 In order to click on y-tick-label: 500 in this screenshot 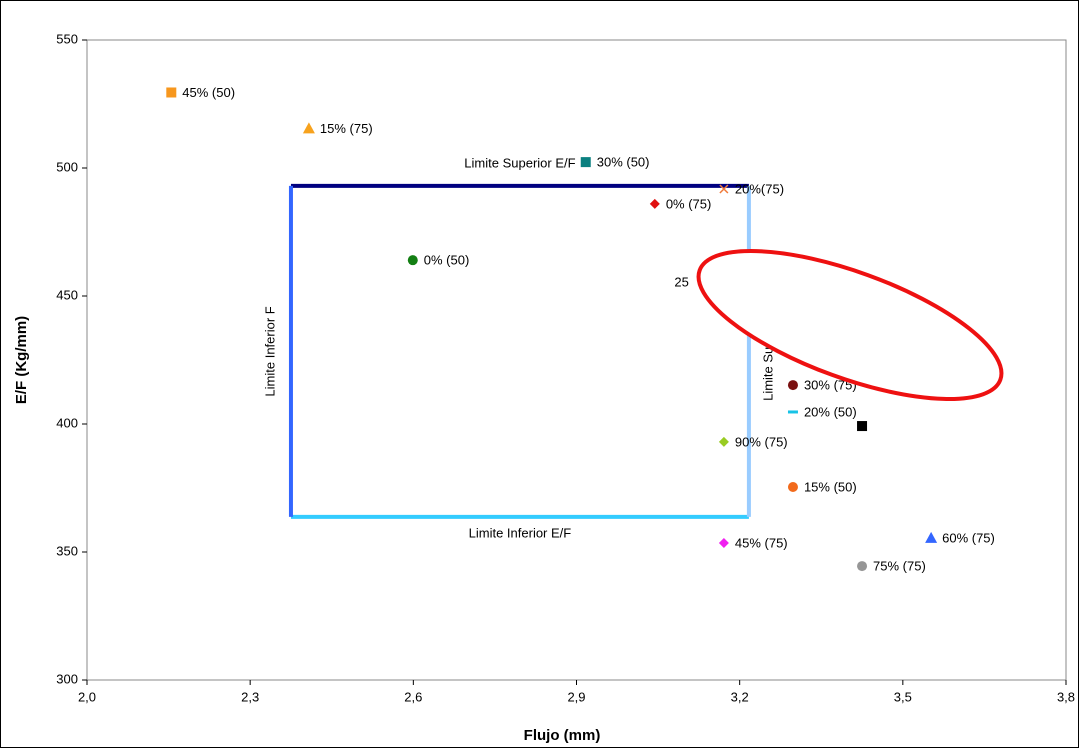, I will do `click(67, 166)`.